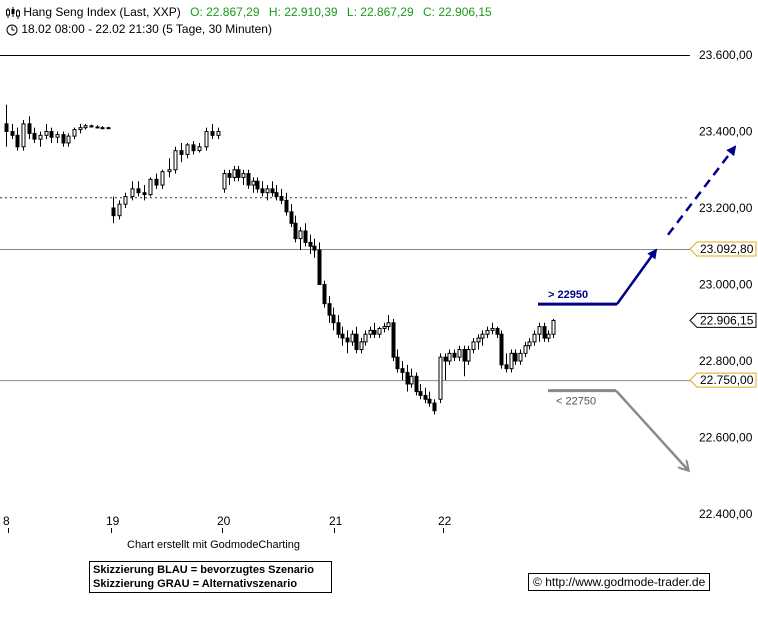  Describe the element at coordinates (303, 12) in the screenshot. I see `high-value: H: 22.910,39` at that location.